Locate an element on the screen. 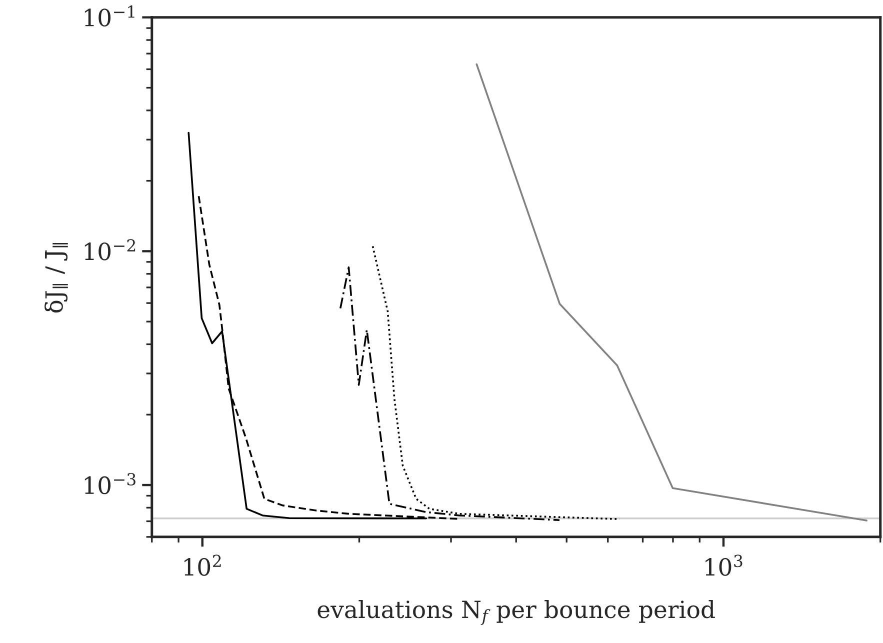 Image resolution: width=883 pixels, height=643 pixels. y-axis-title: δJ$_{∥}$ / J̄$_{∥}$ is located at coordinates (56, 278).